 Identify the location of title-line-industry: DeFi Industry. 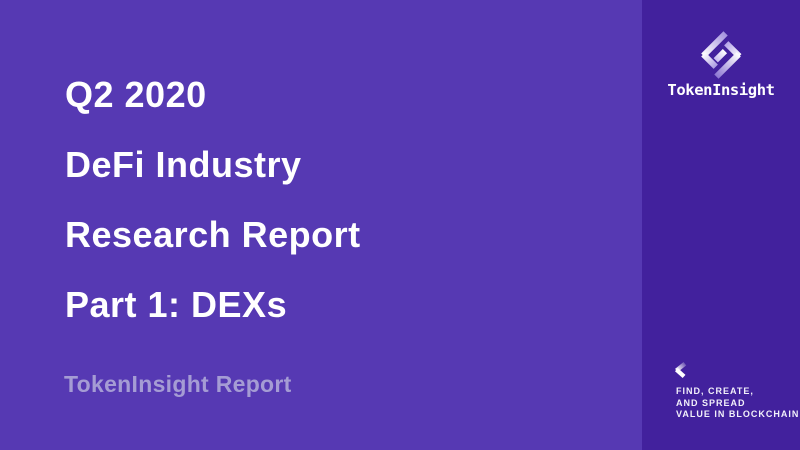
(183, 164).